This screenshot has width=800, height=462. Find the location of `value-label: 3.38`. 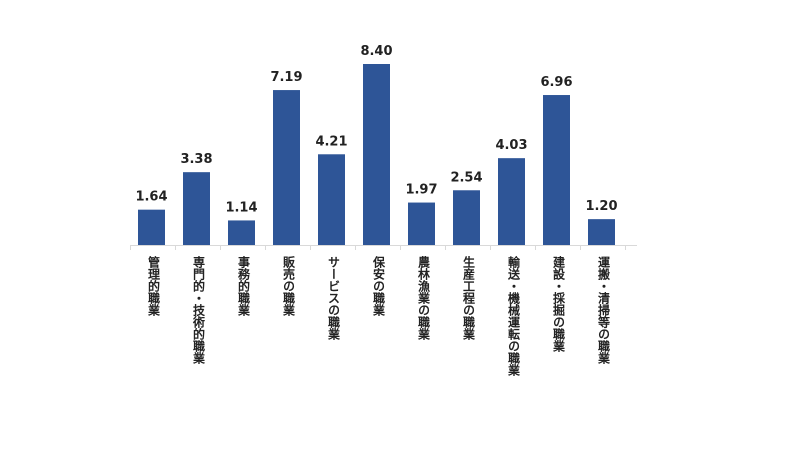

value-label: 3.38 is located at coordinates (196, 159).